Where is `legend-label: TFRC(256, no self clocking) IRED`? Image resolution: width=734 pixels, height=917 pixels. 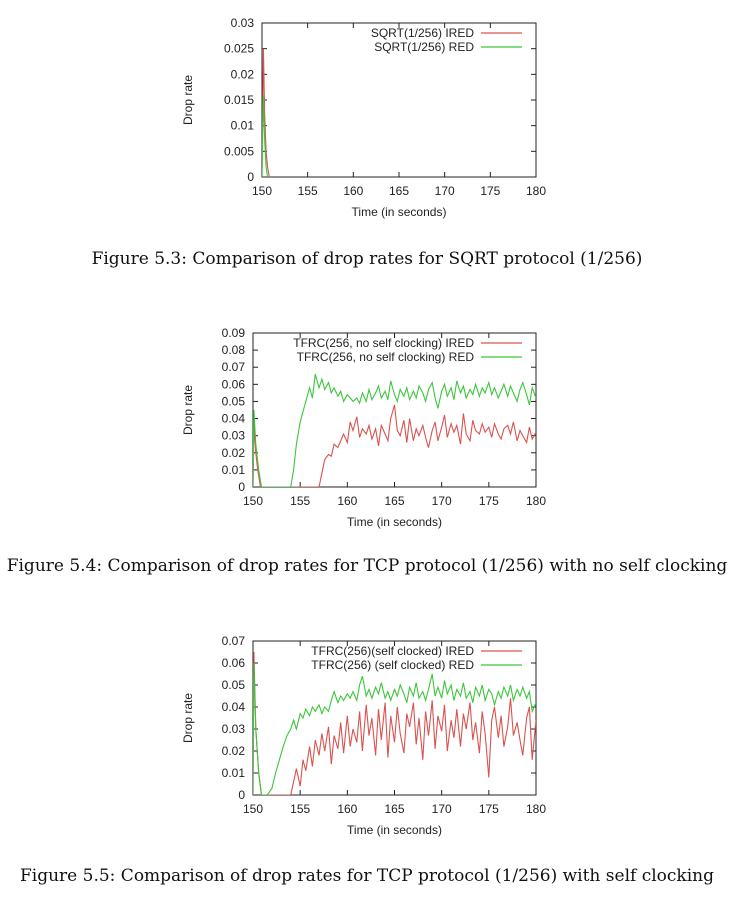
legend-label: TFRC(256, no self clocking) IRED is located at coordinates (383, 343).